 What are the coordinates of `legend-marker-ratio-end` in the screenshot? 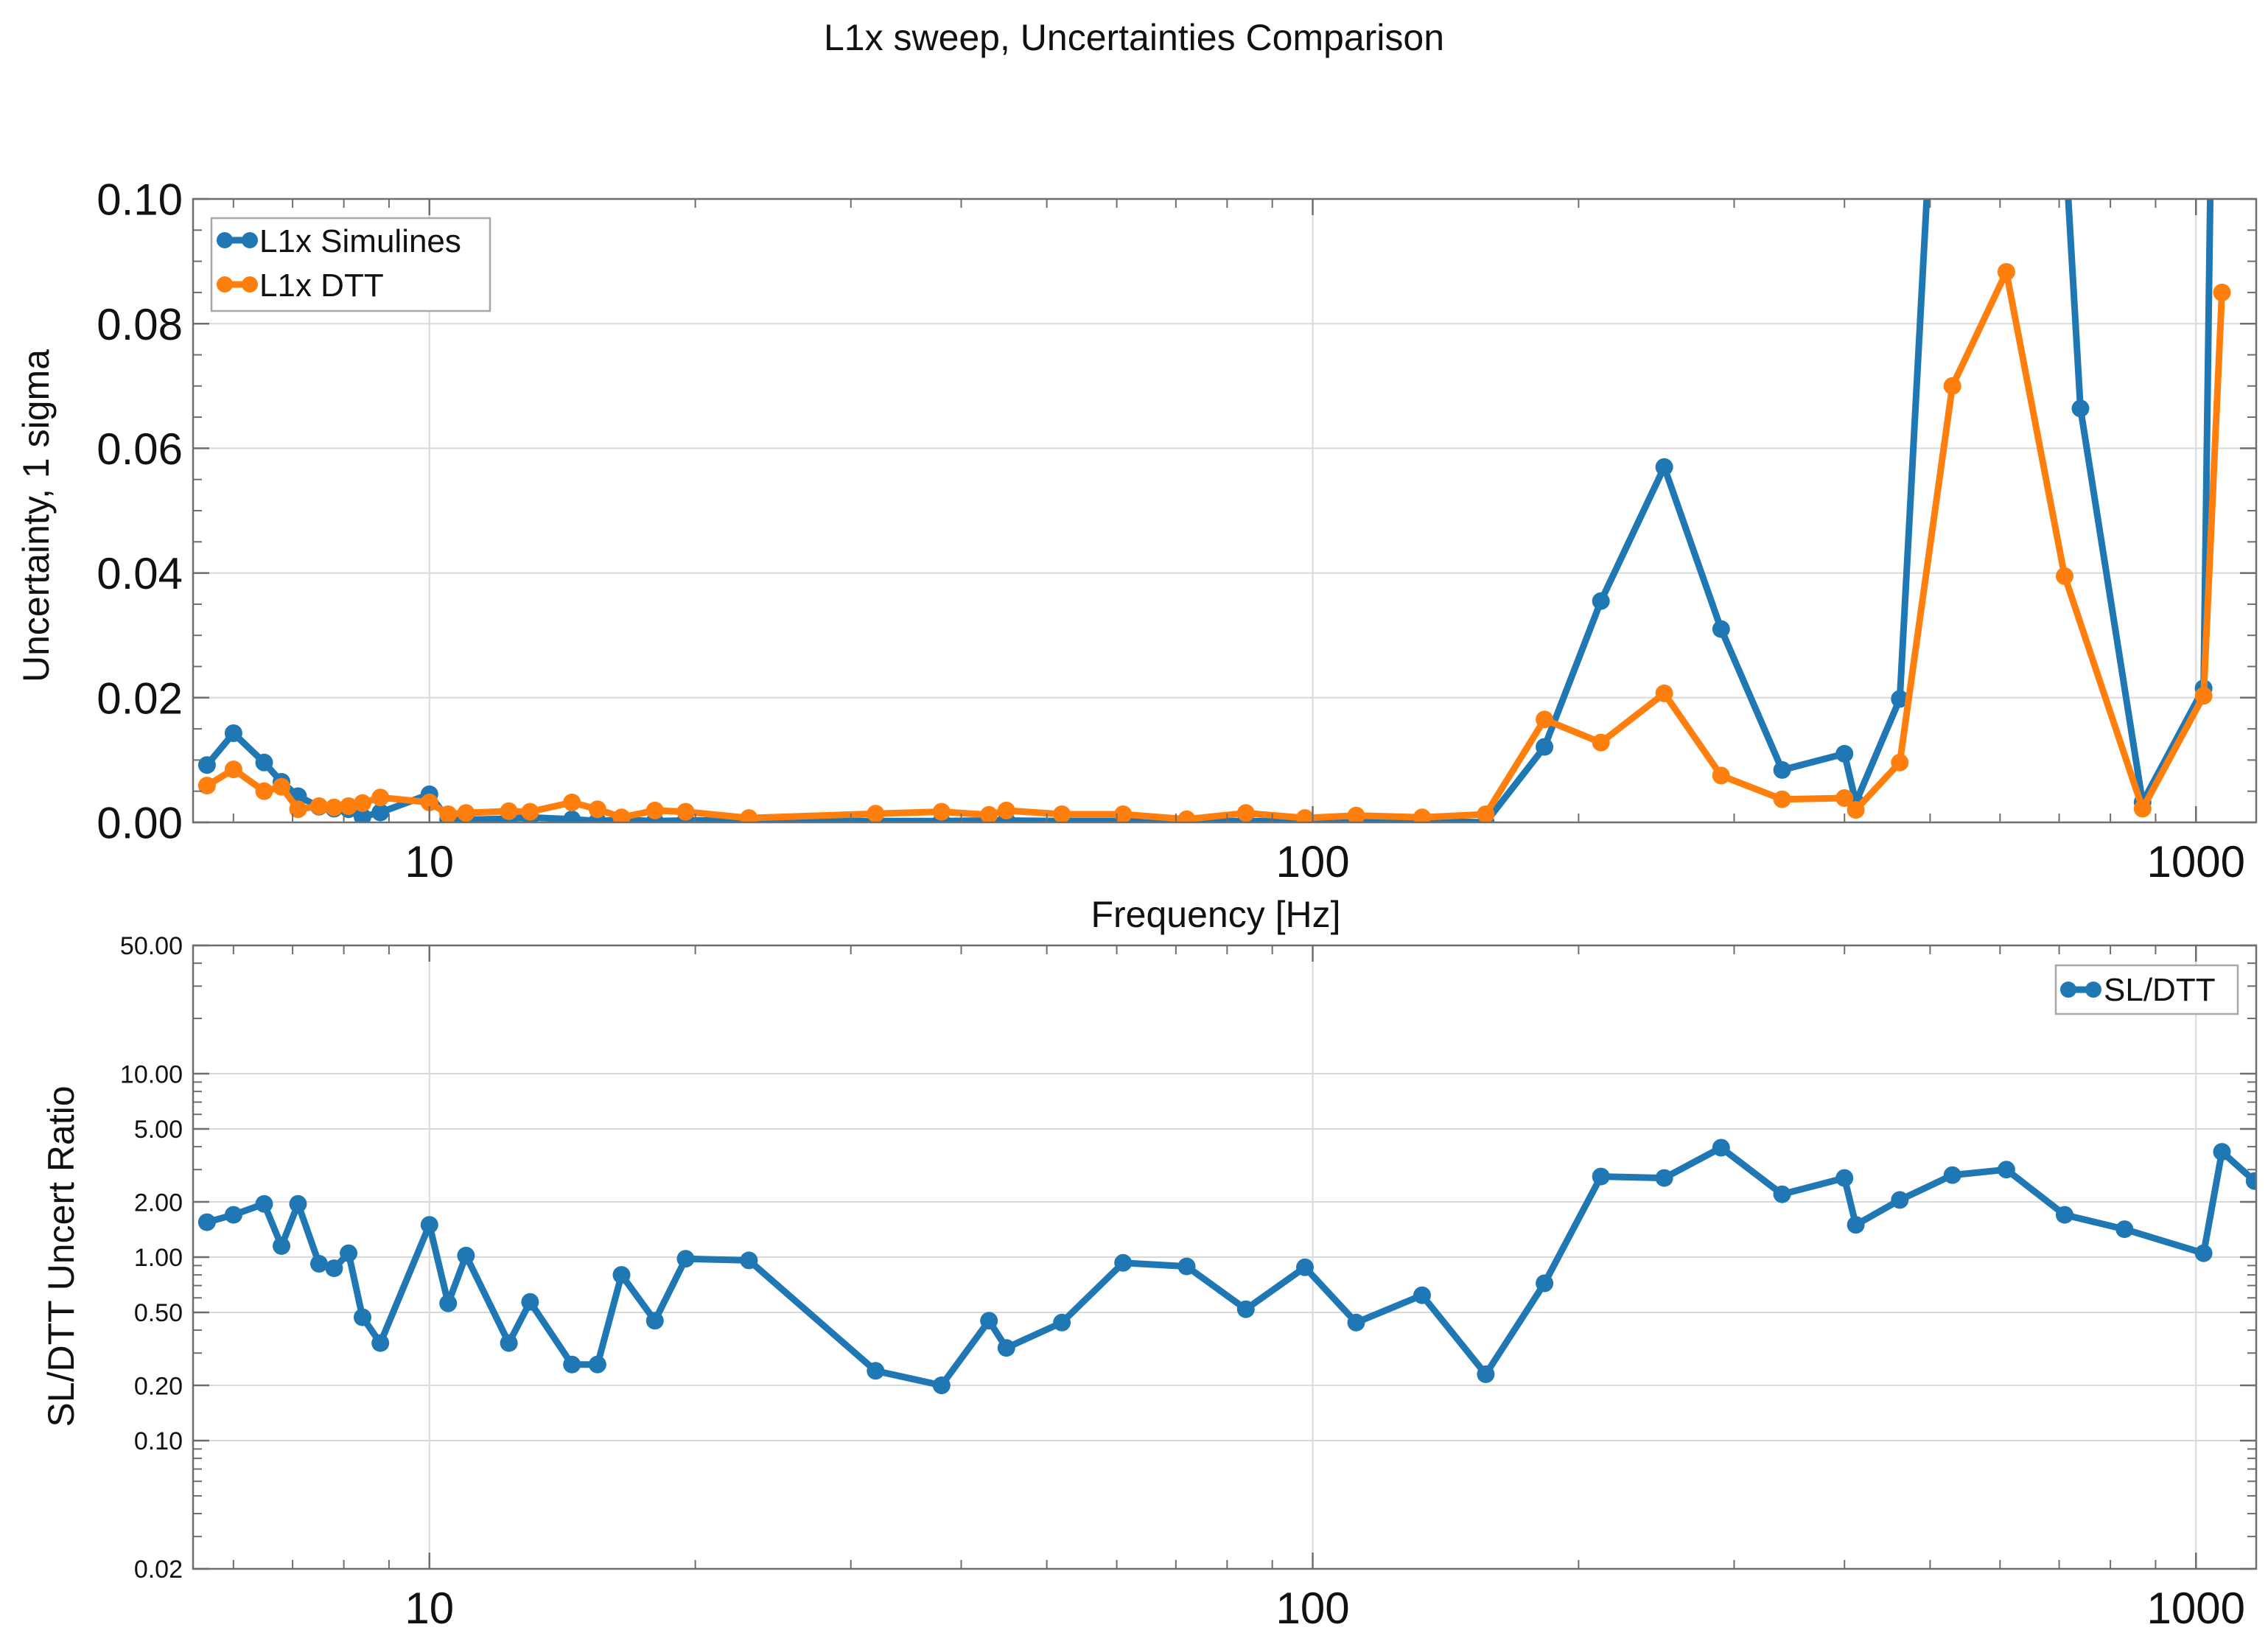 It's located at (2093, 990).